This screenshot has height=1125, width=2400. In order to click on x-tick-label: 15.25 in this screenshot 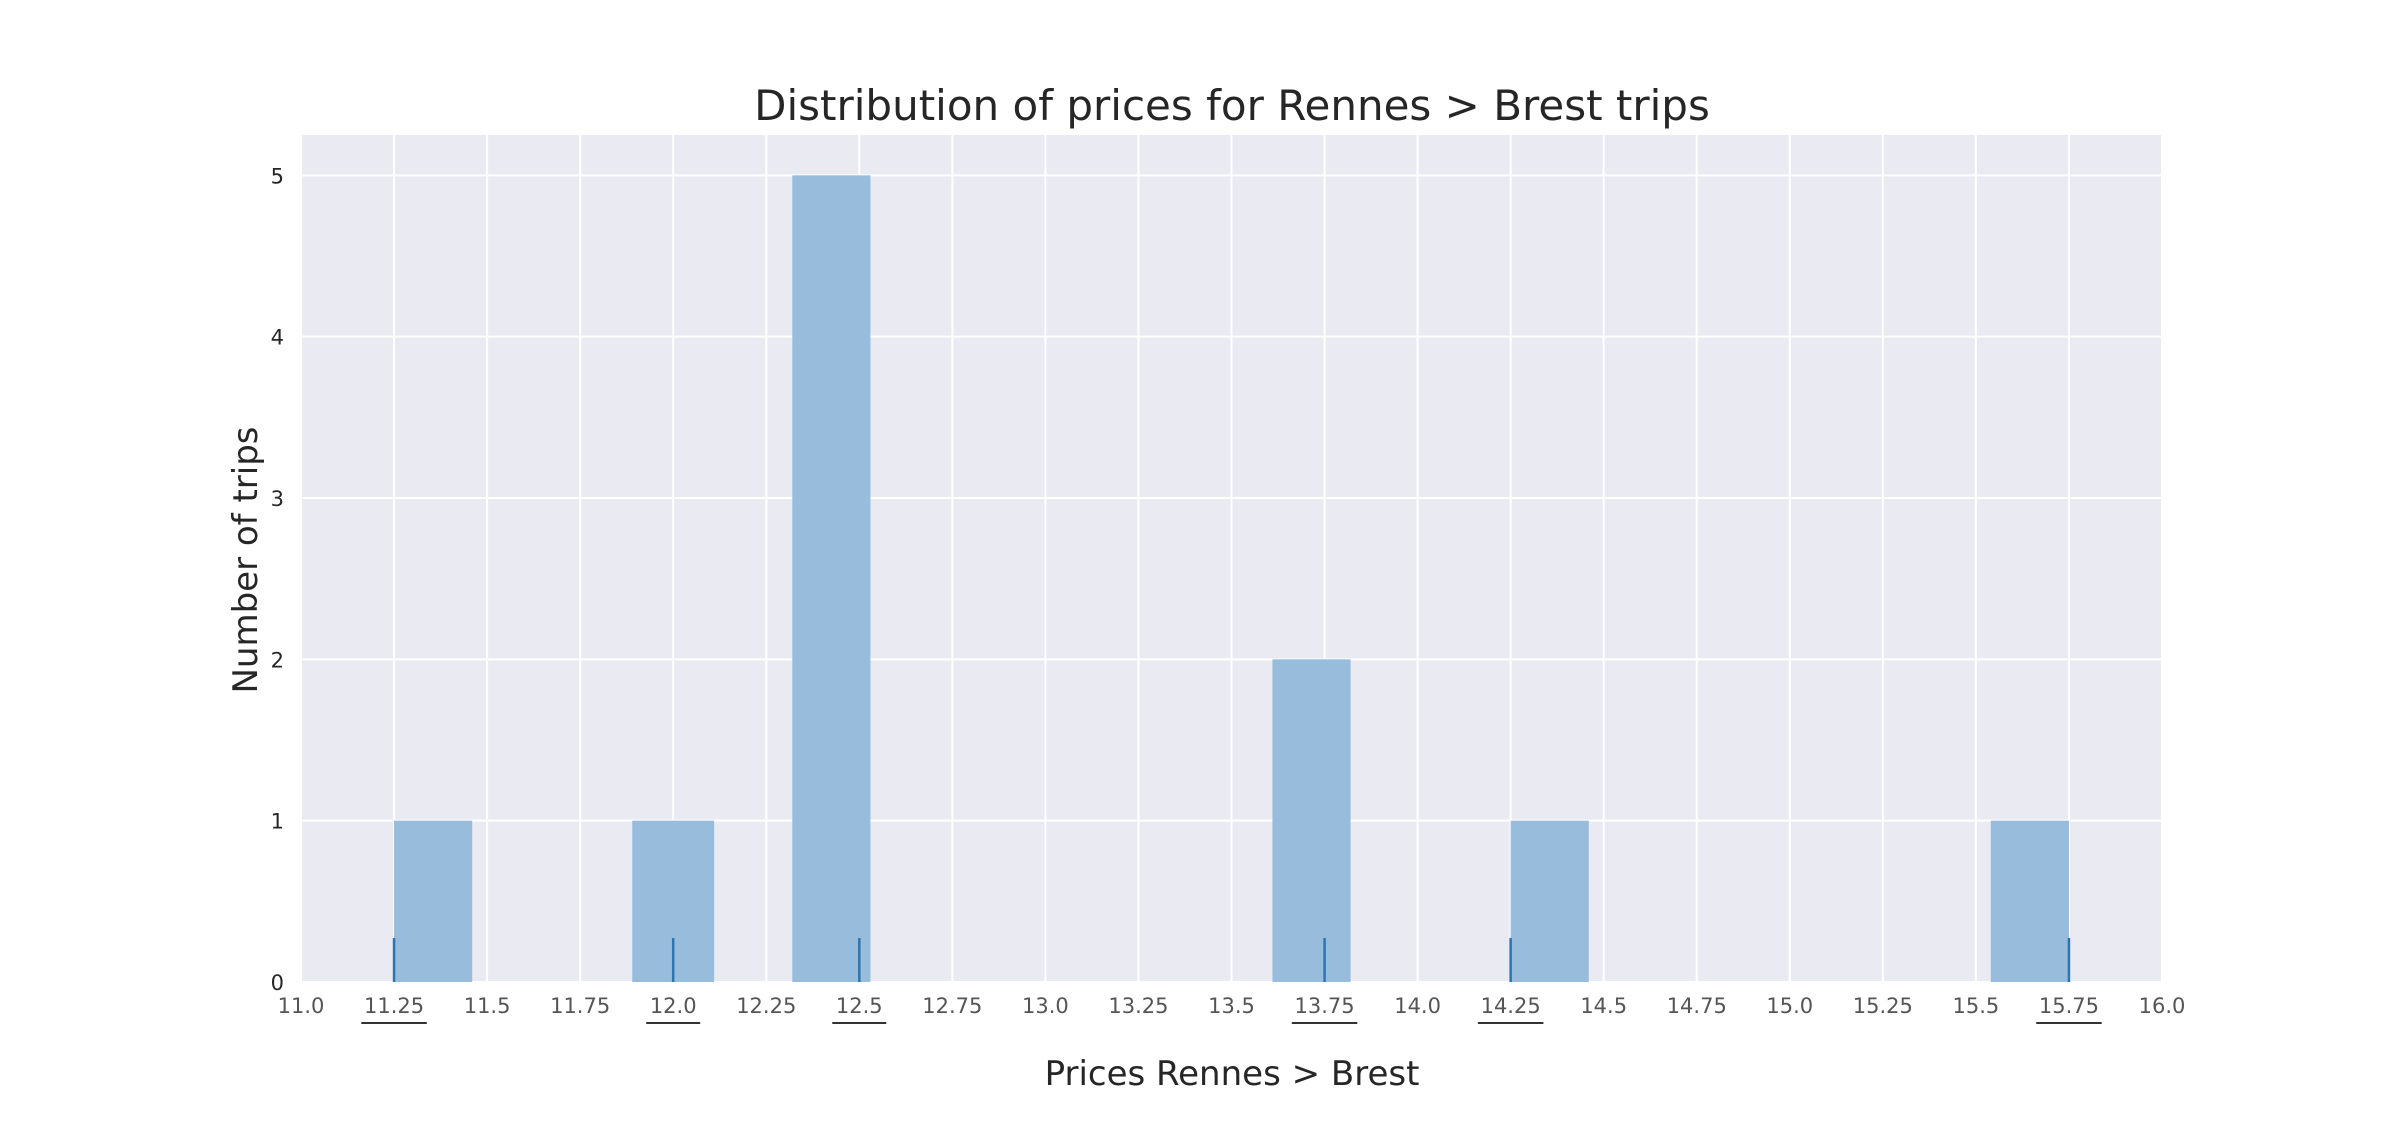, I will do `click(1883, 1006)`.